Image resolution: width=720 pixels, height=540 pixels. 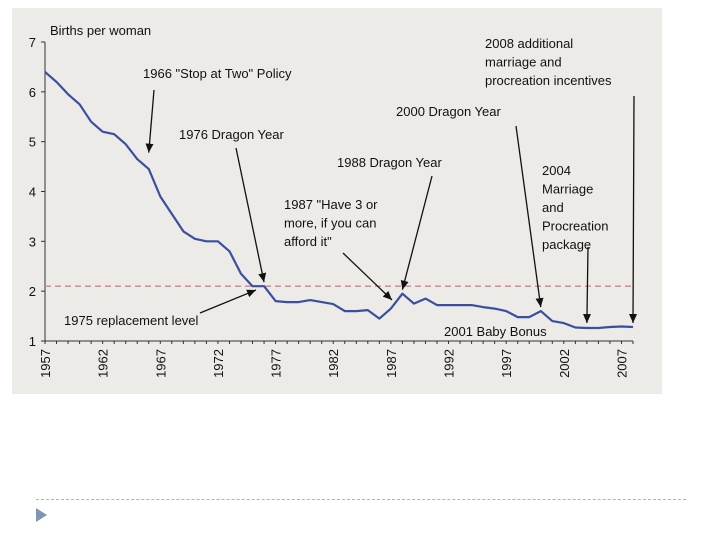 What do you see at coordinates (160, 363) in the screenshot?
I see `x-tick-label: 1967` at bounding box center [160, 363].